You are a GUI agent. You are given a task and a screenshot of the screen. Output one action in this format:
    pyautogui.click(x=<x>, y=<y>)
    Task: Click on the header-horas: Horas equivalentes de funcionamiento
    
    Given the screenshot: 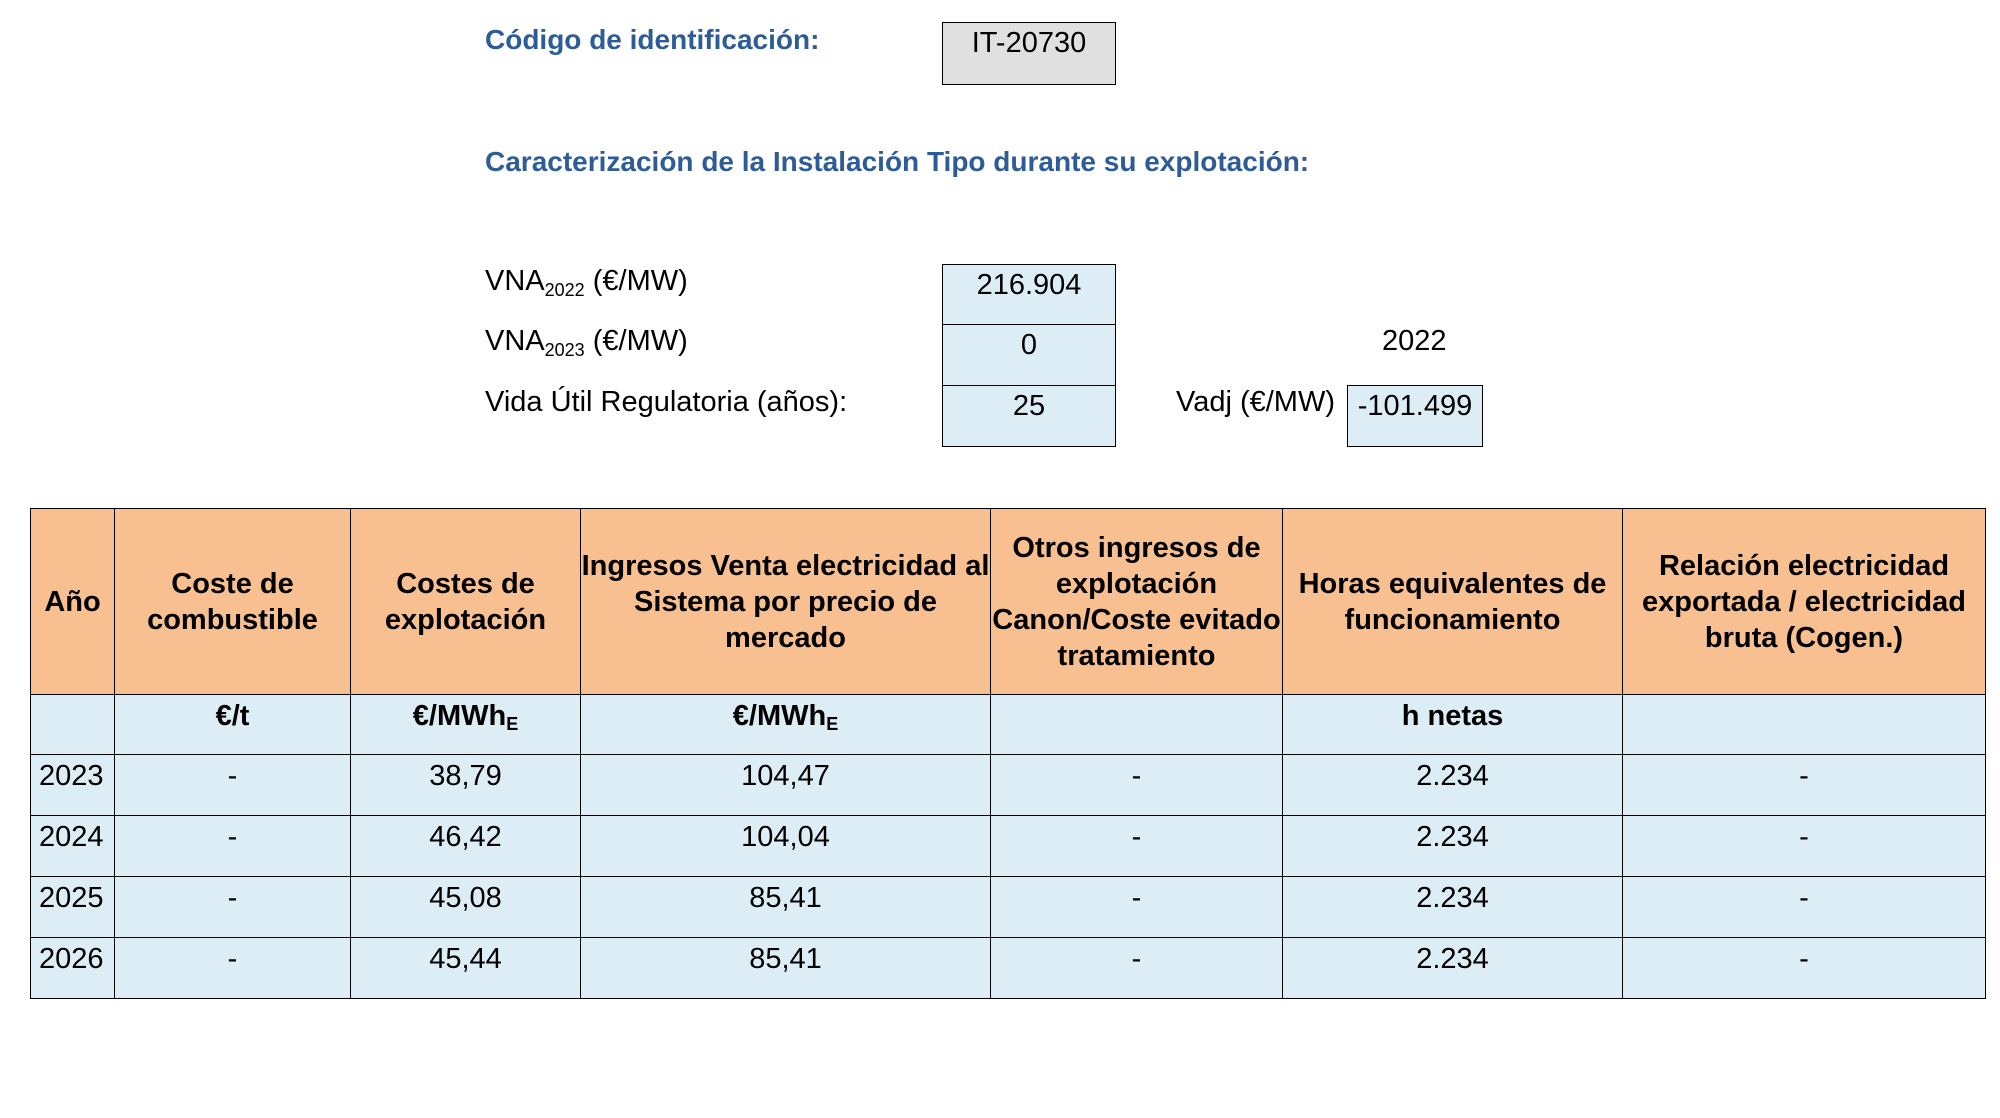 What is the action you would take?
    pyautogui.click(x=1452, y=601)
    